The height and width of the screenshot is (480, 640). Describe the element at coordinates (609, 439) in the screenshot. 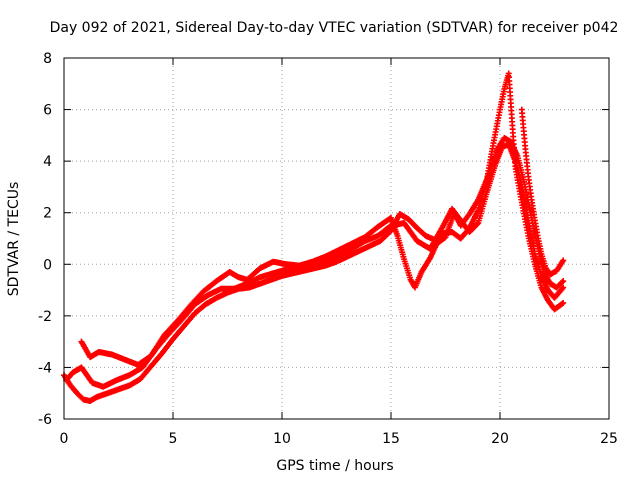

I see `x-tick-label: 25` at that location.